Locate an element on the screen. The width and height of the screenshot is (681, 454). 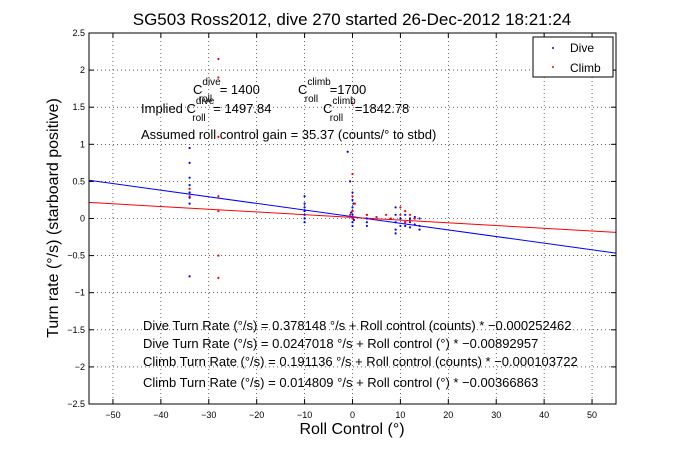
y-tick-label: 0 is located at coordinates (82, 219).